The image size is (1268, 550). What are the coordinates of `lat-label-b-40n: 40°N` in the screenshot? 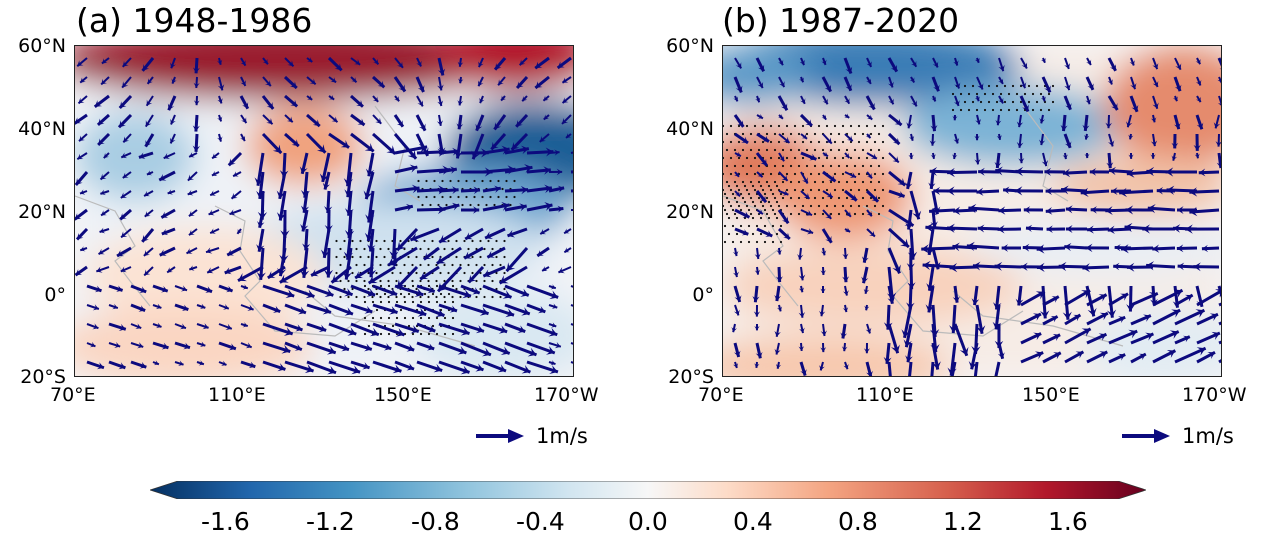 It's located at (690, 129).